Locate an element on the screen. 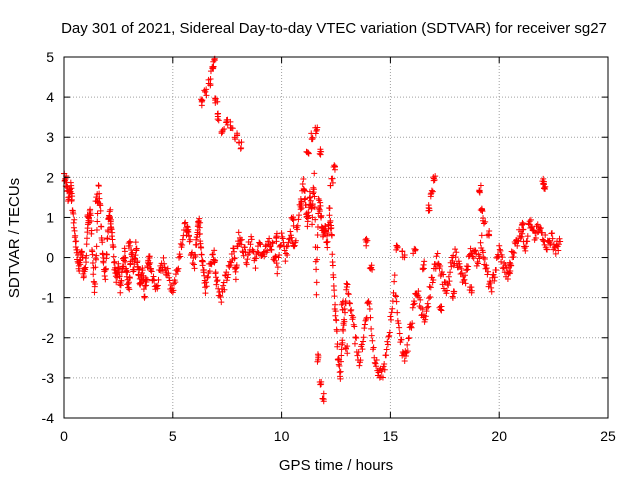 Image resolution: width=640 pixels, height=480 pixels. x-tick-label: 15 is located at coordinates (391, 436).